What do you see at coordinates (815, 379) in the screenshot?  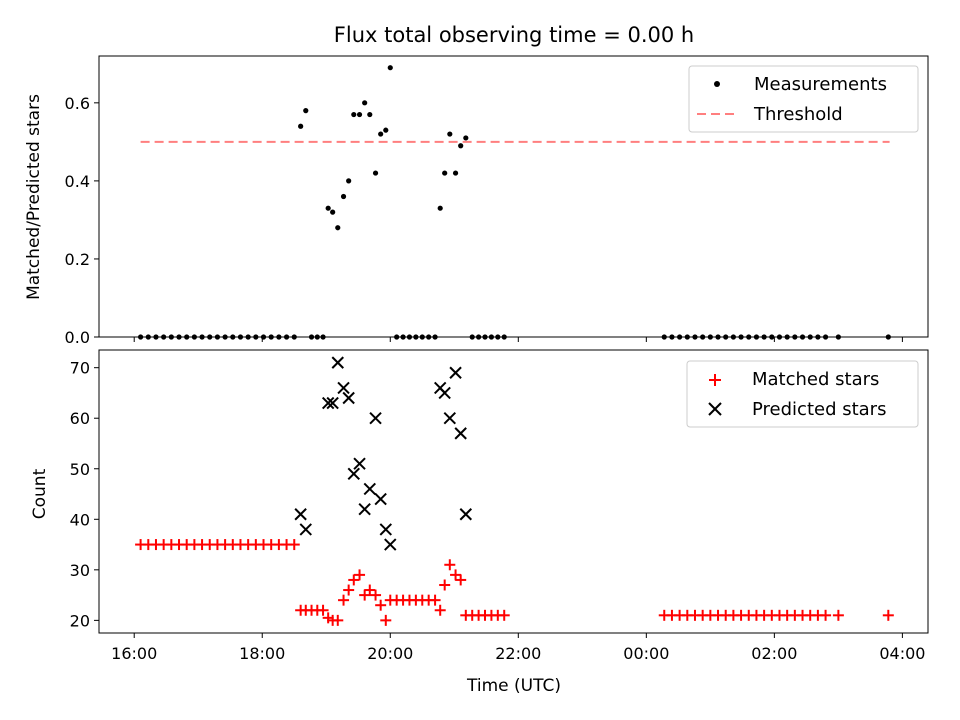 I see `legend-matched-label: Matched stars` at bounding box center [815, 379].